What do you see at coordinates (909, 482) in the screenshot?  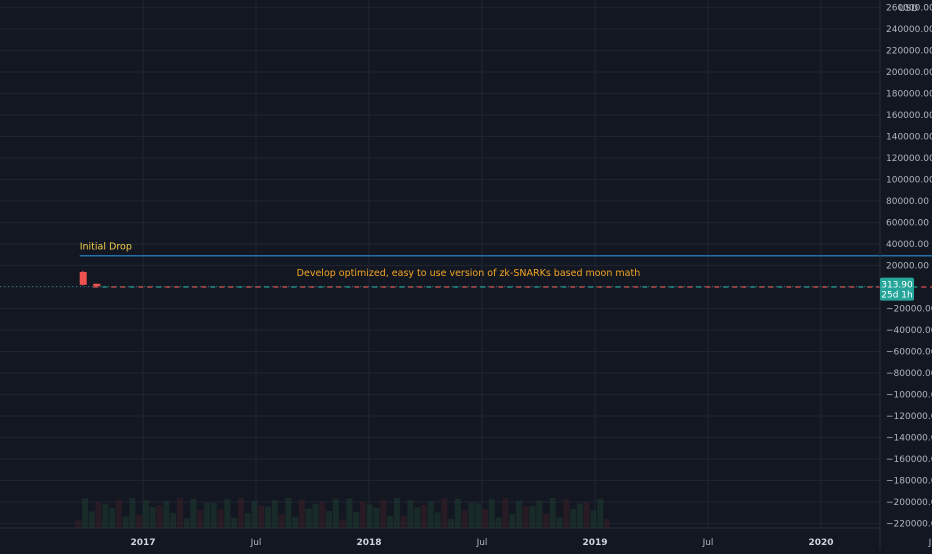 I see `y-tick-label: −180000.00` at bounding box center [909, 482].